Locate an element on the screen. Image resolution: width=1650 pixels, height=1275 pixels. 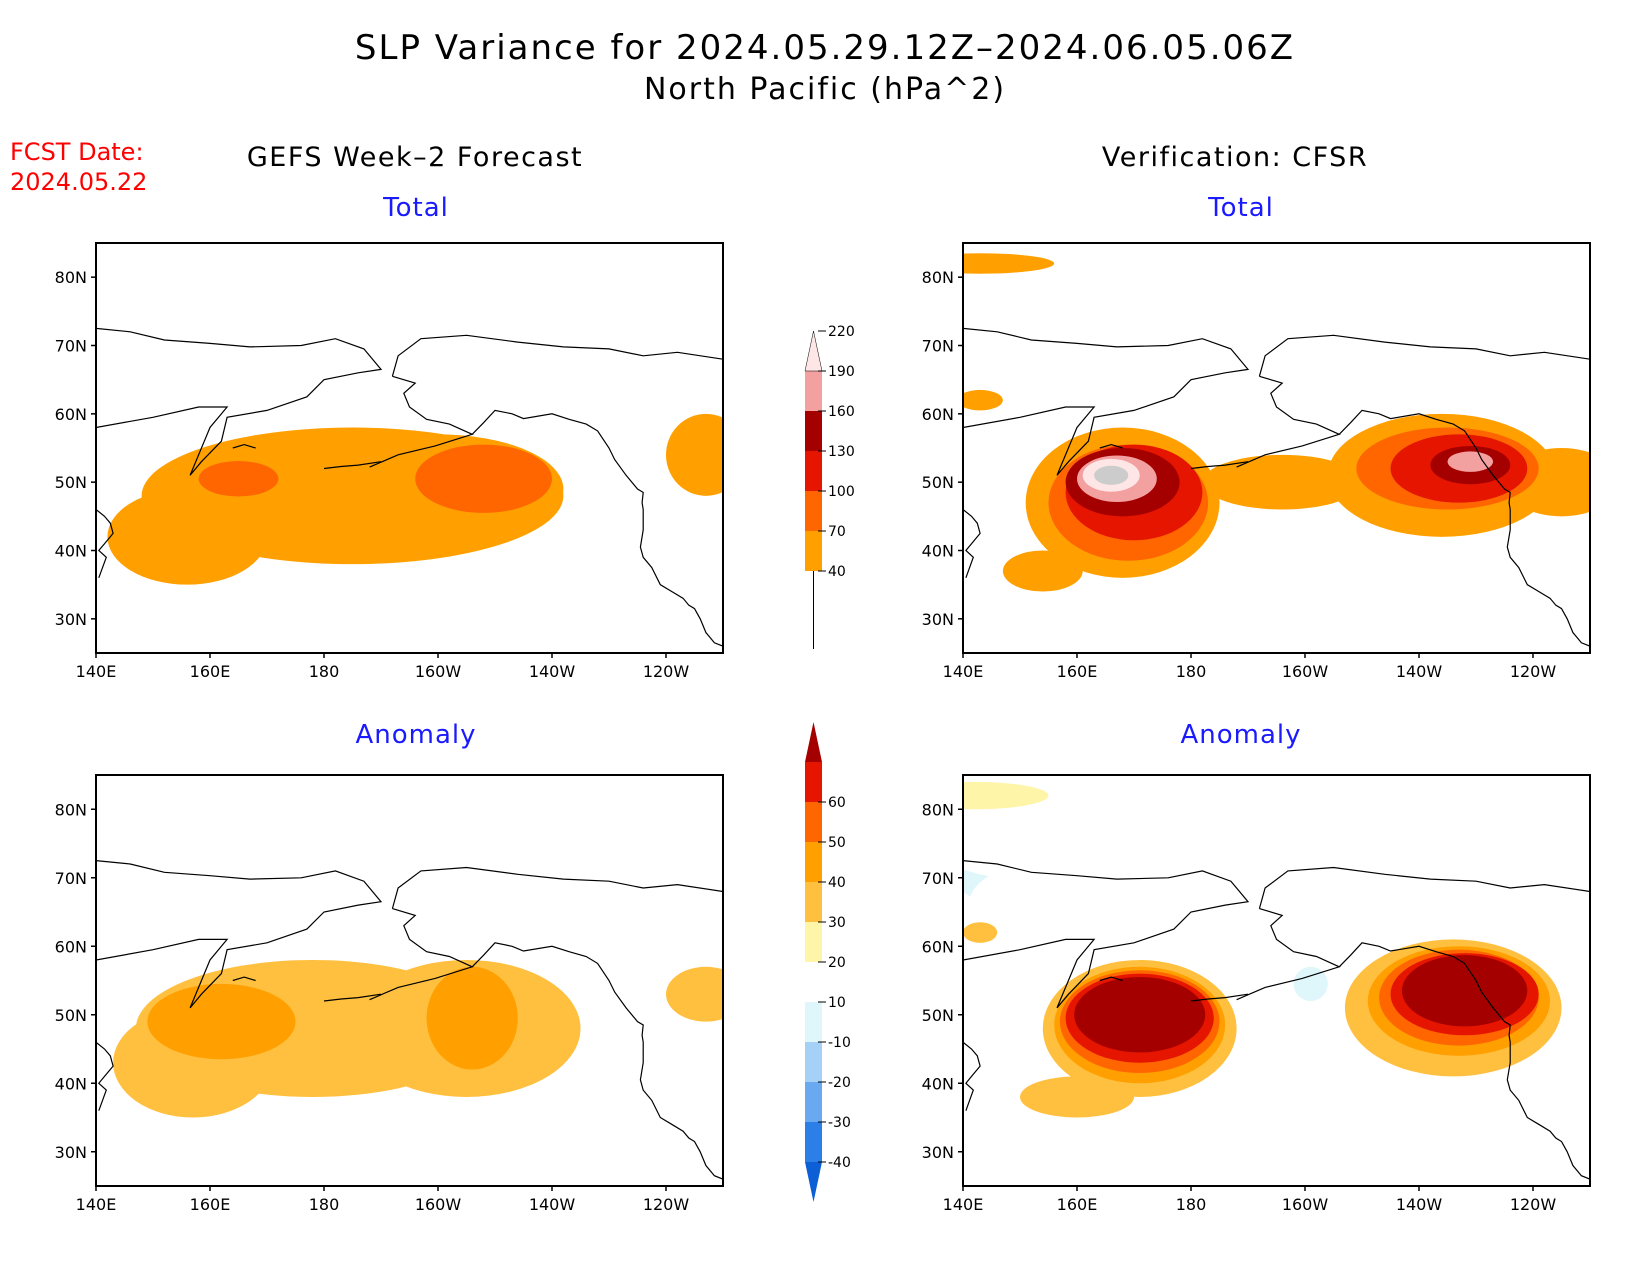
lon-tick-label: 120W is located at coordinates (666, 1204).